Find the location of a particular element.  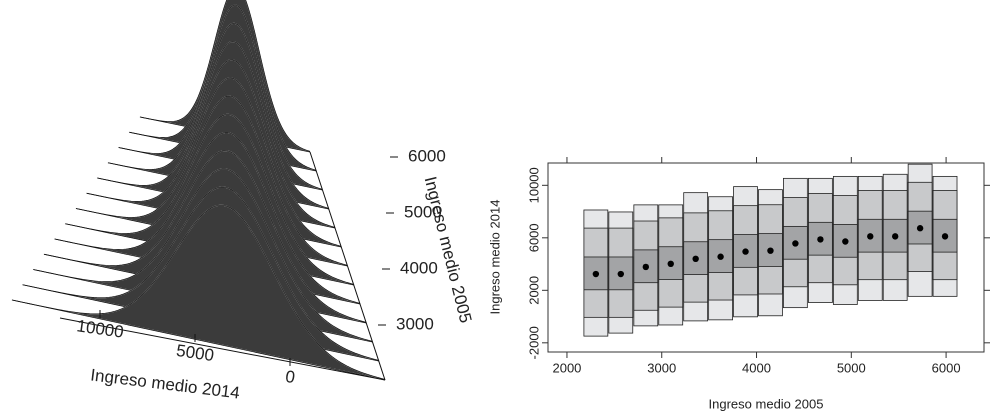

x-tick-label: 3000 is located at coordinates (661, 367).